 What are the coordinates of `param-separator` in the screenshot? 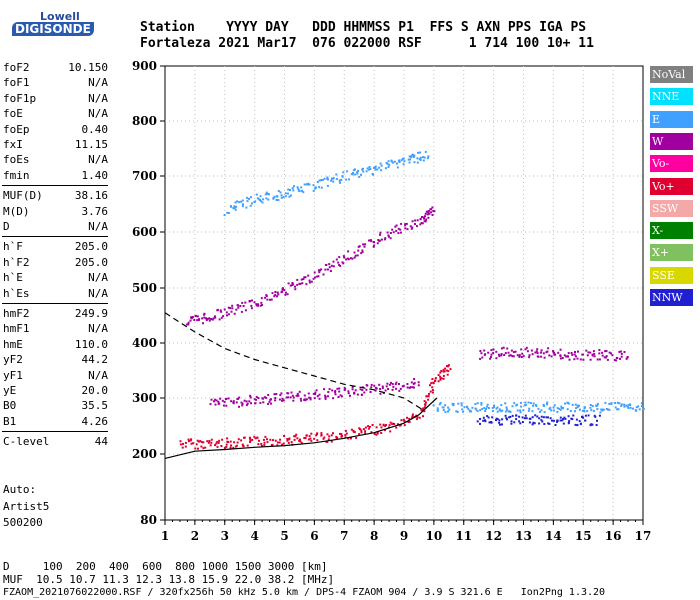 It's located at (55, 186).